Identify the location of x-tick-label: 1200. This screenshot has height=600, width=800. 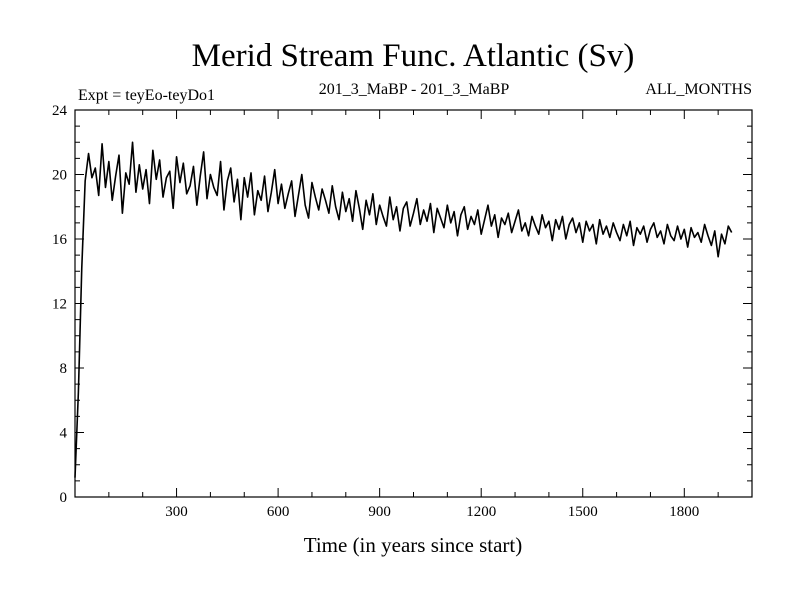
(481, 512).